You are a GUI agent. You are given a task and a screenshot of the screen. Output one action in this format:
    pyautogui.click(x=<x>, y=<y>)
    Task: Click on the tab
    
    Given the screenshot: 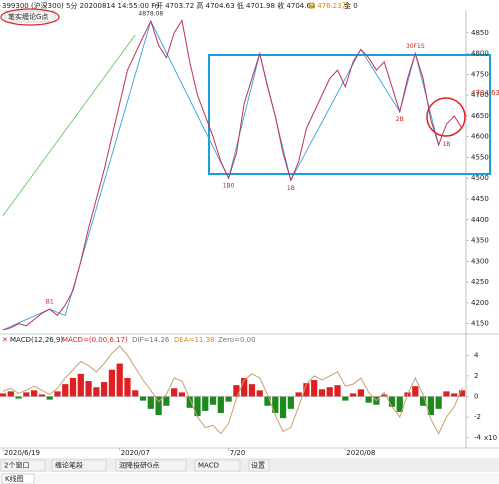 What is the action you would take?
    pyautogui.click(x=18, y=478)
    